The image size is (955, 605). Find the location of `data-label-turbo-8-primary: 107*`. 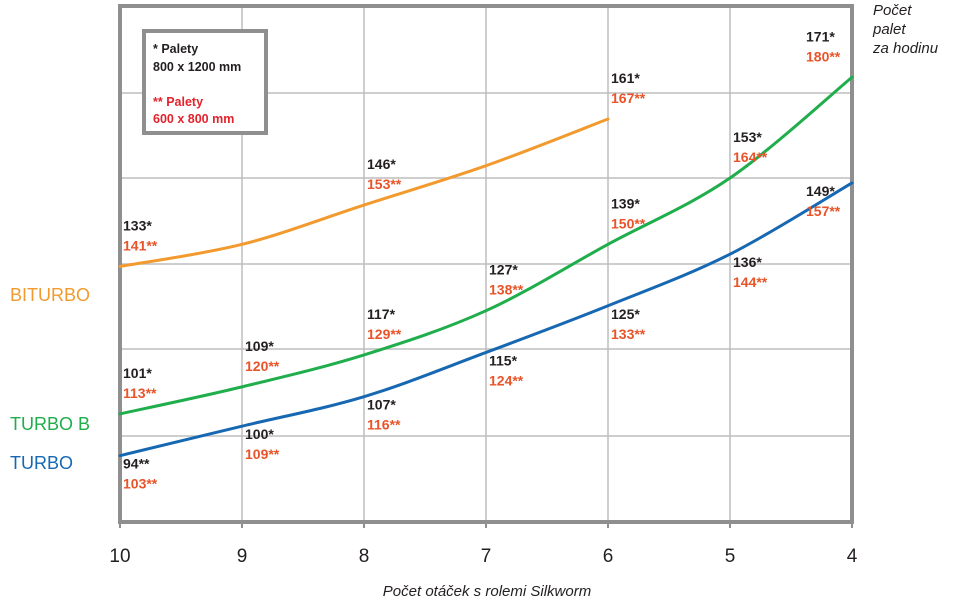

data-label-turbo-8-primary: 107* is located at coordinates (381, 405).